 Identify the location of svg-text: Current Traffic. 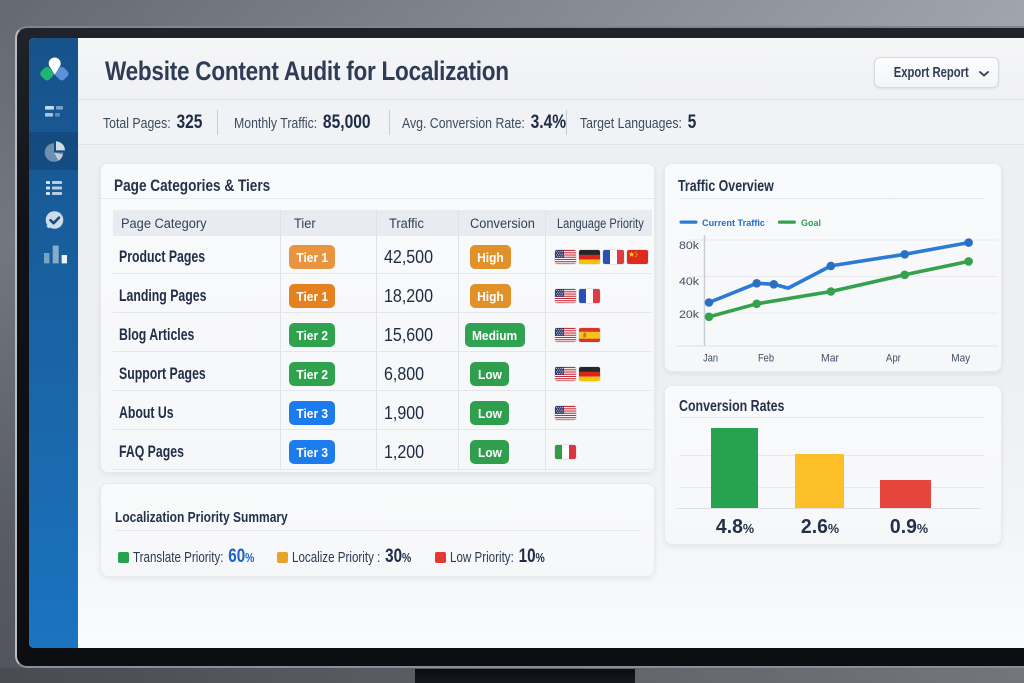
(733, 223).